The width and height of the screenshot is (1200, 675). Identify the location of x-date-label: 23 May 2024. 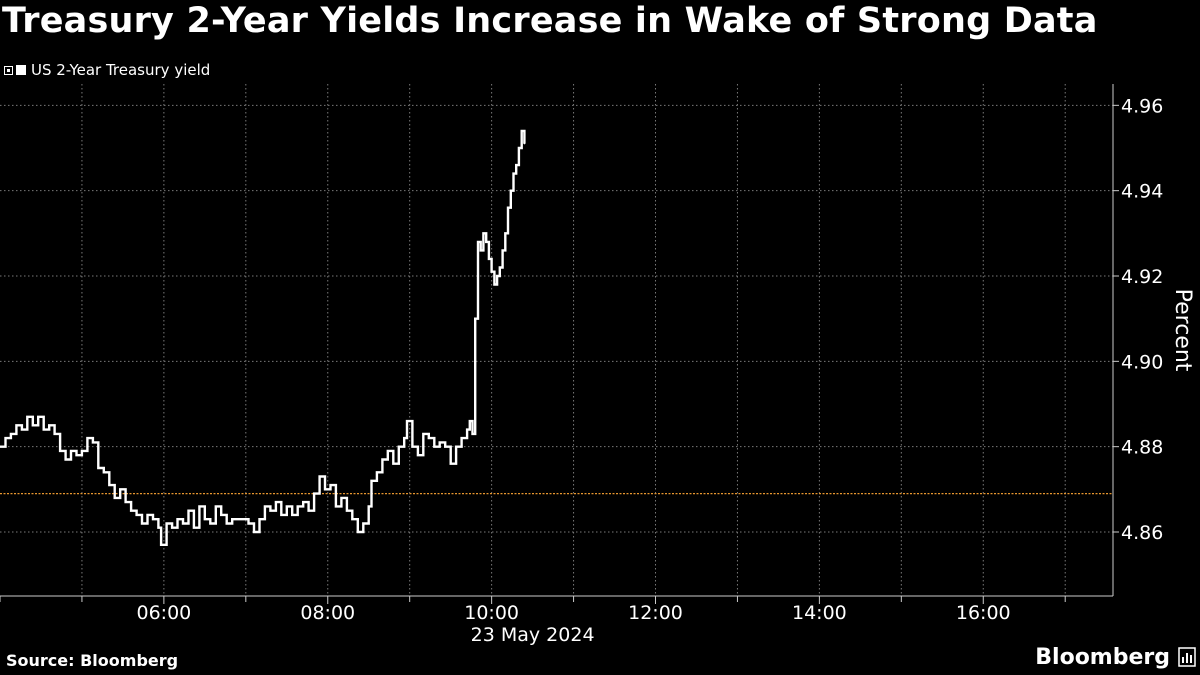
(533, 635).